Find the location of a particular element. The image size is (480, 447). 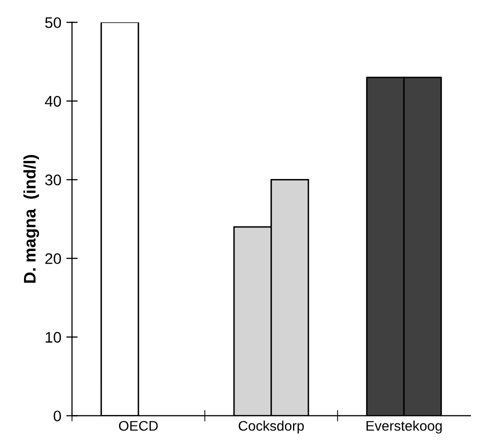

y-tick-label: 30 is located at coordinates (53, 180).